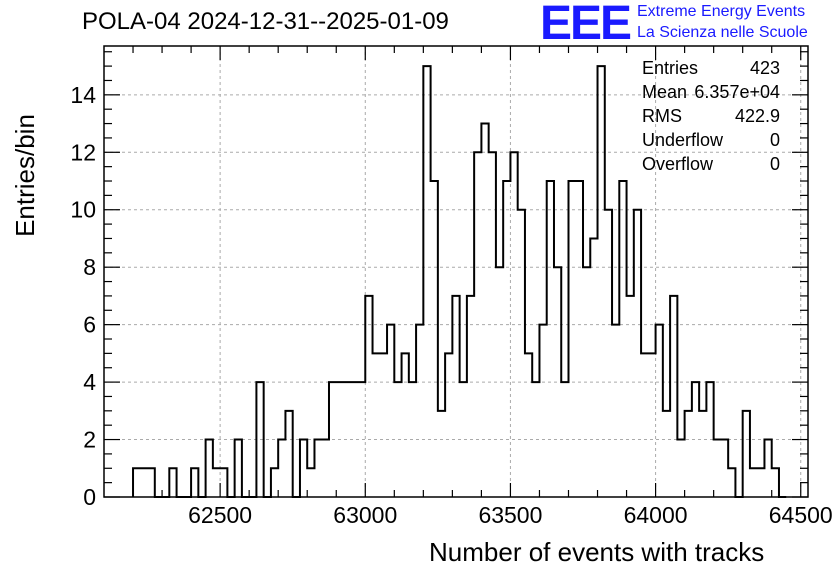 This screenshot has height=577, width=836. Describe the element at coordinates (711, 70) in the screenshot. I see `stat-row-entries: Entries 423` at that location.